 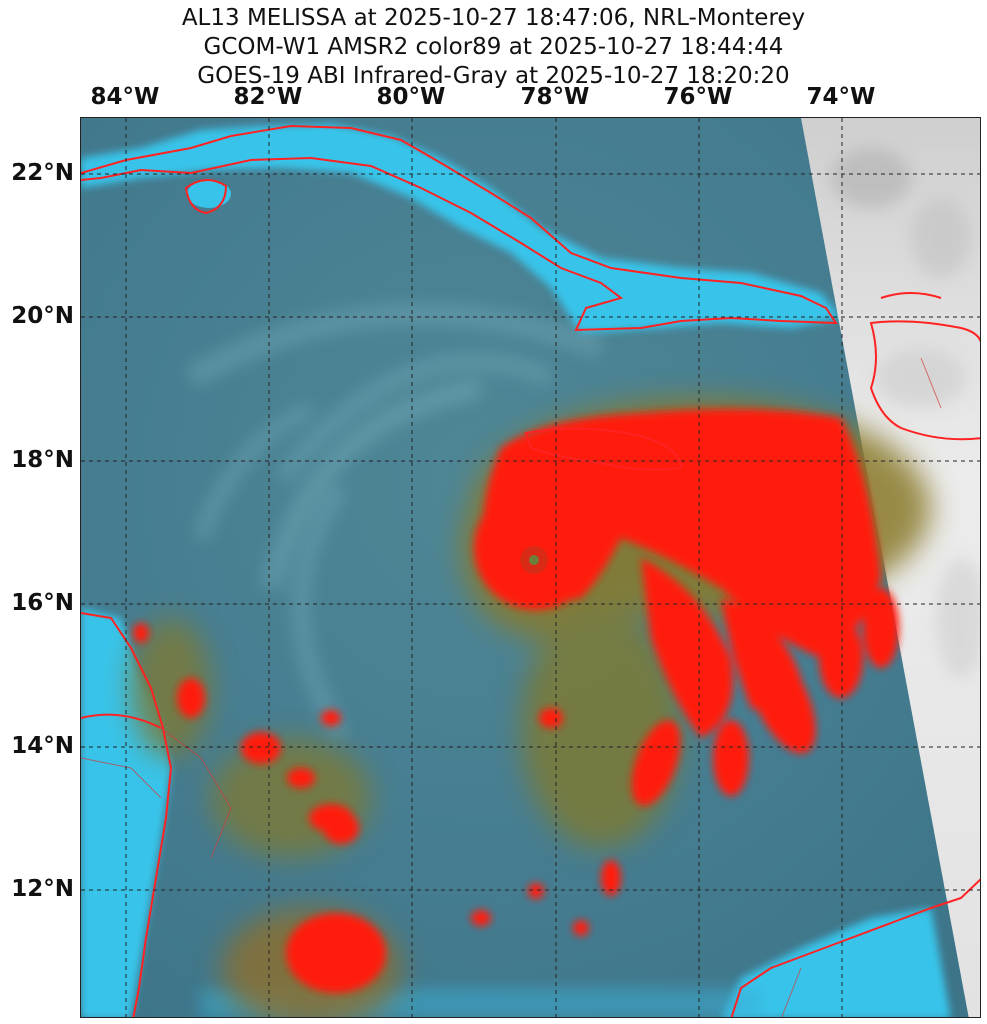 What do you see at coordinates (42, 746) in the screenshot?
I see `lat-label-14n: 14°N` at bounding box center [42, 746].